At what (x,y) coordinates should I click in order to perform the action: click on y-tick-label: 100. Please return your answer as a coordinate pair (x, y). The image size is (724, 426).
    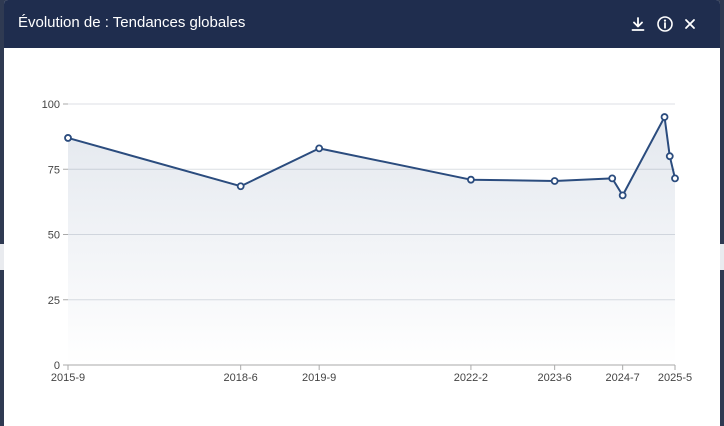
    Looking at the image, I should click on (51, 105).